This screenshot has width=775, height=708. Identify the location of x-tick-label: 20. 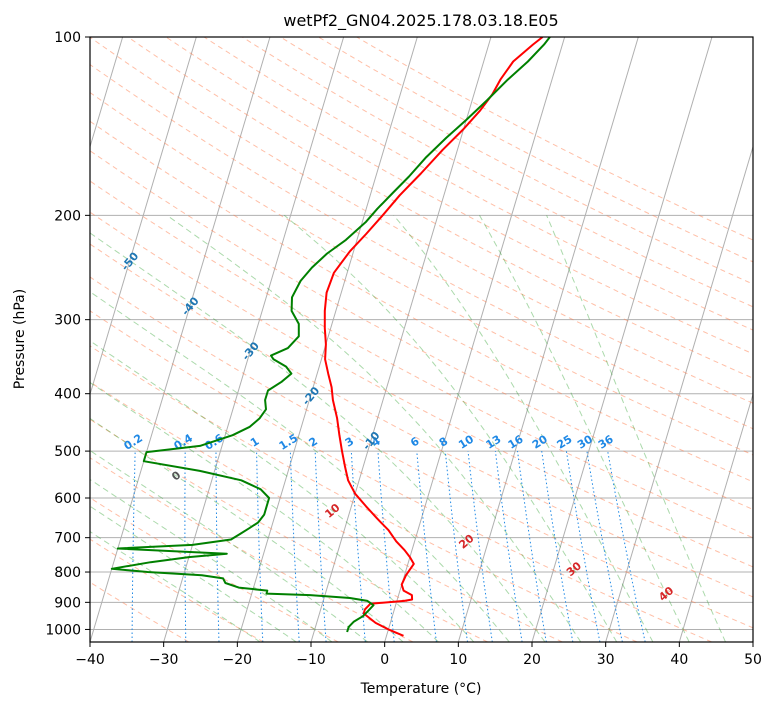
(532, 660).